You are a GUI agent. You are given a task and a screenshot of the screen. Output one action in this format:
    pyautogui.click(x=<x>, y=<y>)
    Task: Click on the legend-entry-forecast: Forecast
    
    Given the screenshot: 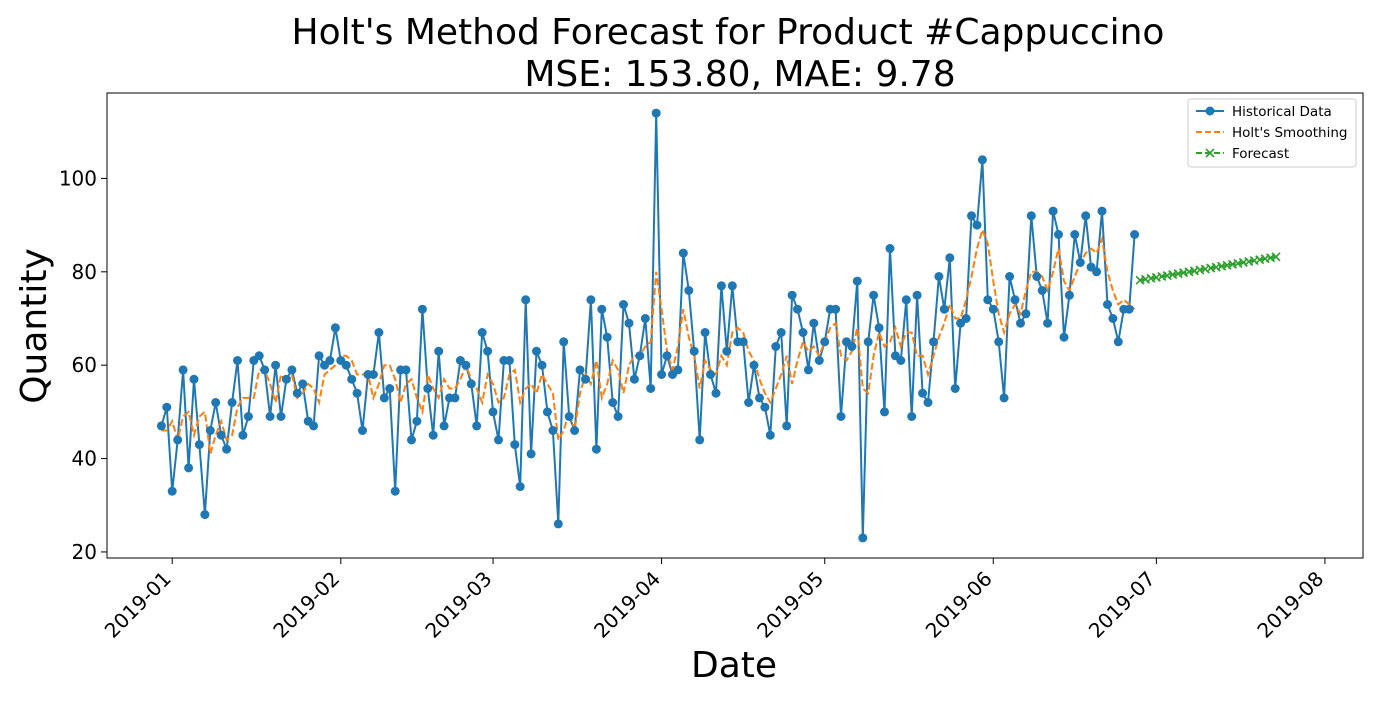 What is the action you would take?
    pyautogui.click(x=1242, y=154)
    